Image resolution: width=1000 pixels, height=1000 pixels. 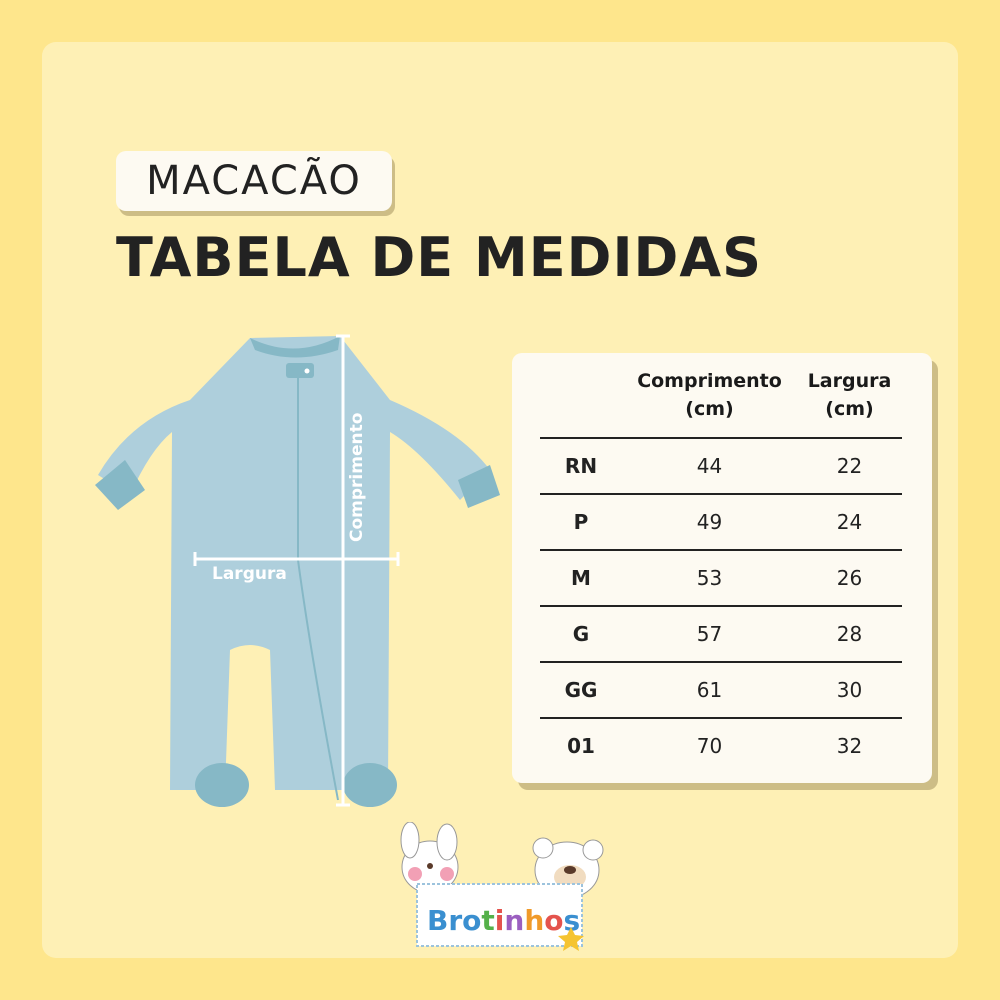 What do you see at coordinates (849, 634) in the screenshot?
I see `width-cell: 28` at bounding box center [849, 634].